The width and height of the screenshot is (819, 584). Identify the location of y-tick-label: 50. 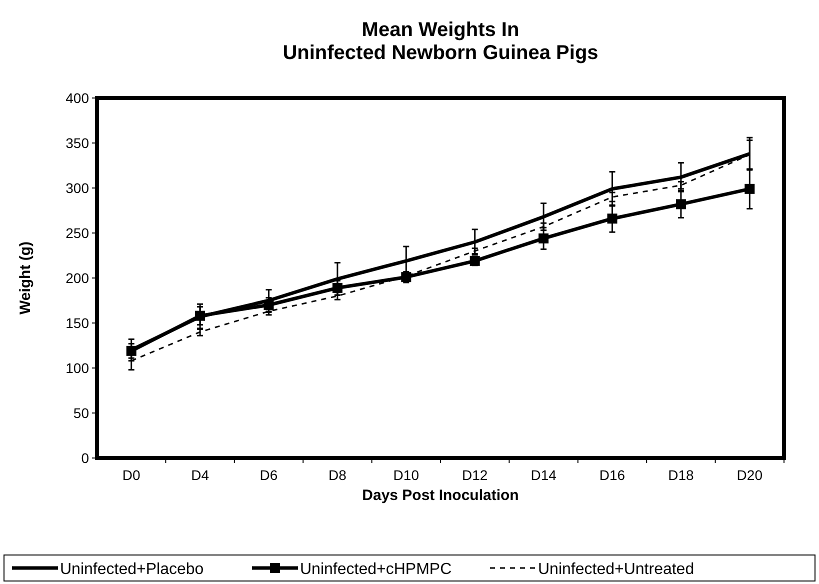
(81, 413).